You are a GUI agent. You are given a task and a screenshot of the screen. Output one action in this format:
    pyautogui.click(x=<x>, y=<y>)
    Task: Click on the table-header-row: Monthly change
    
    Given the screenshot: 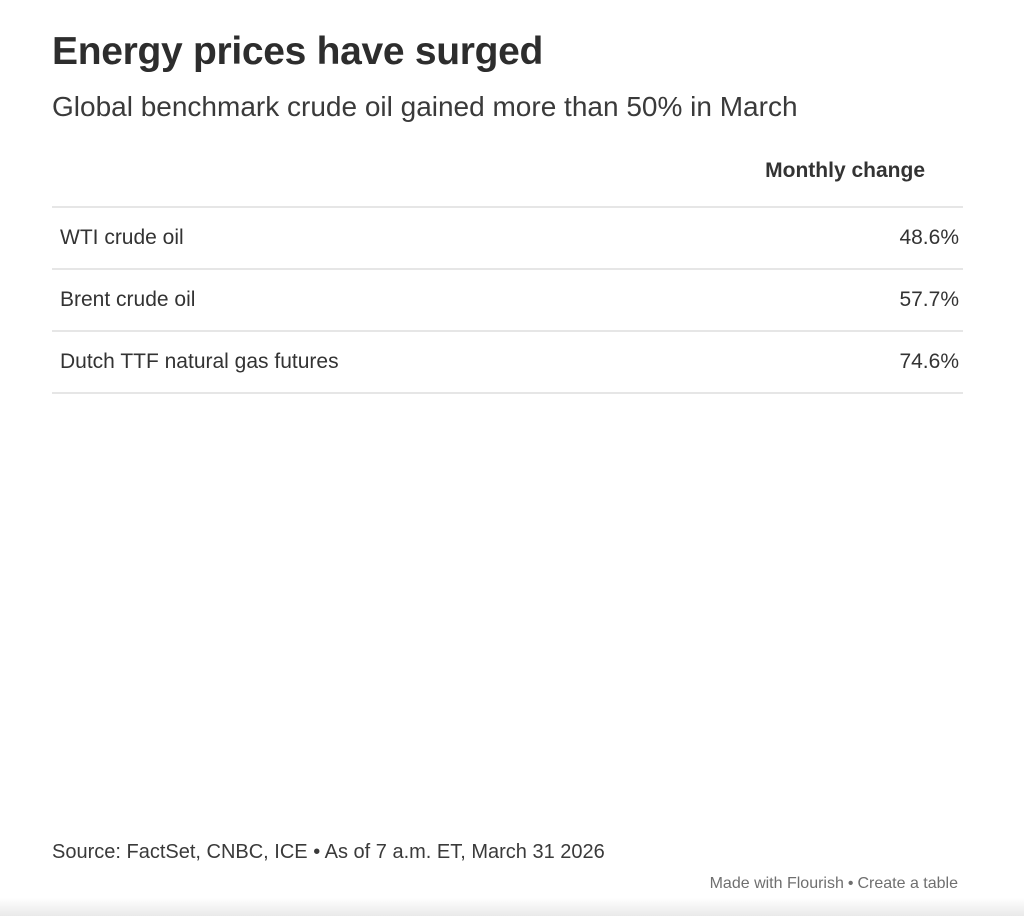 What is the action you would take?
    pyautogui.click(x=507, y=183)
    